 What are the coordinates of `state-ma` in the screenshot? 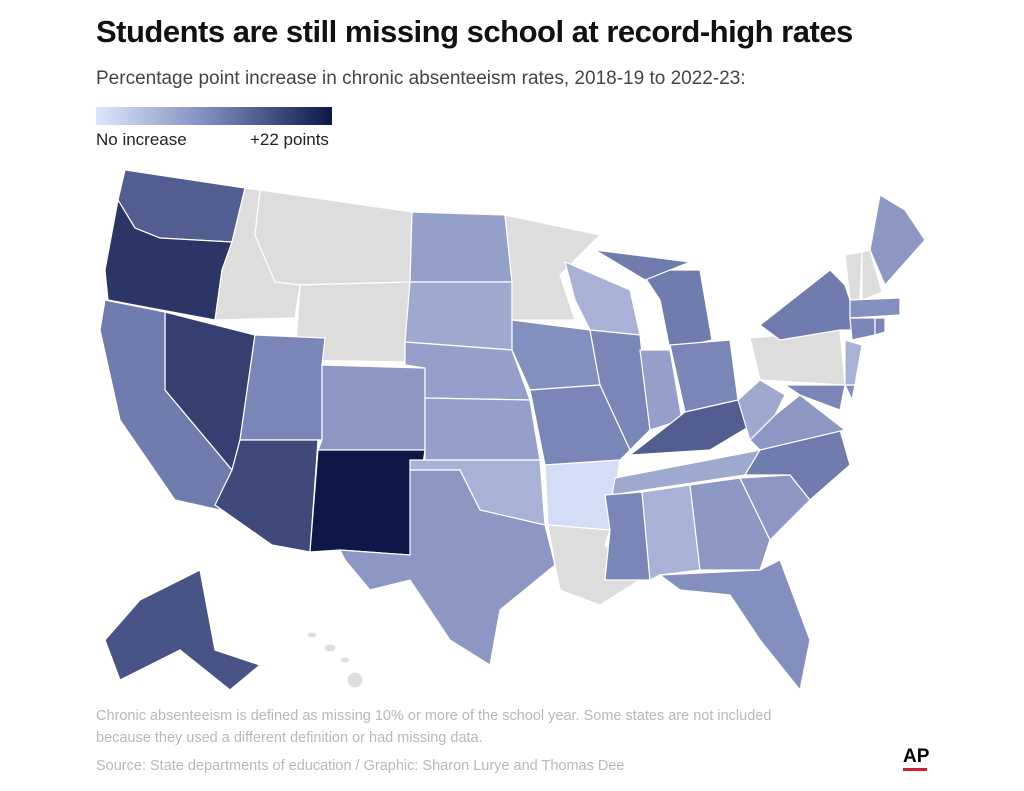 It's located at (875, 308).